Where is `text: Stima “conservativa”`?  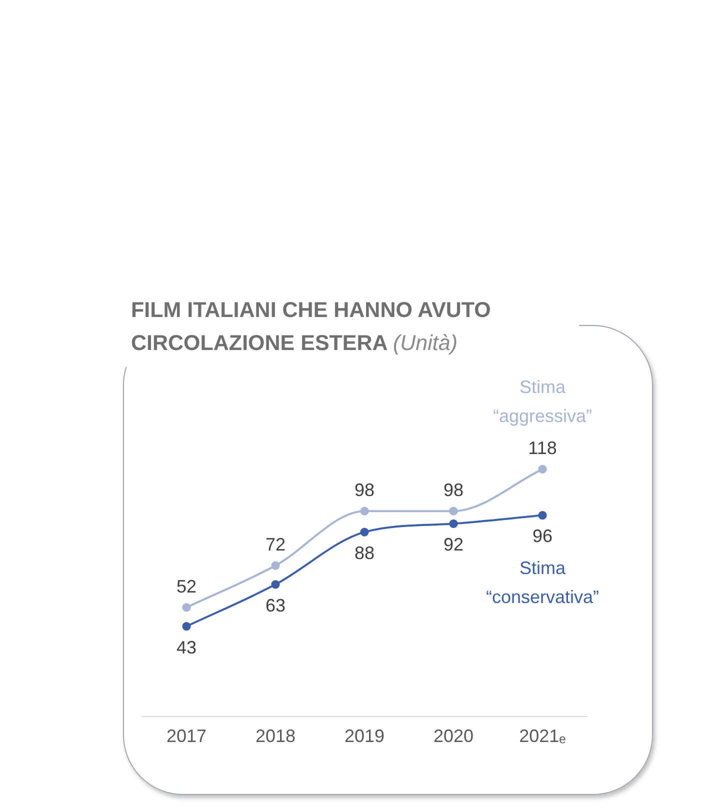 text: Stima “conservativa” is located at coordinates (543, 583).